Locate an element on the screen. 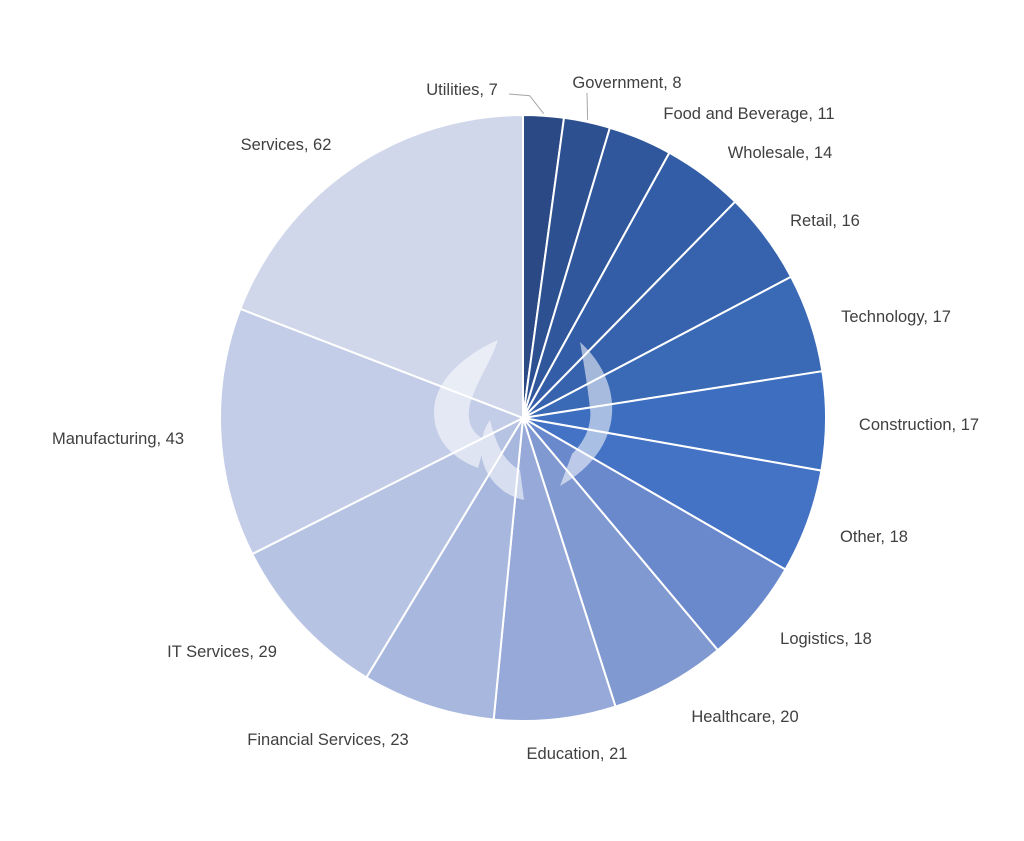  pie-slice-financial-services is located at coordinates (444, 569).